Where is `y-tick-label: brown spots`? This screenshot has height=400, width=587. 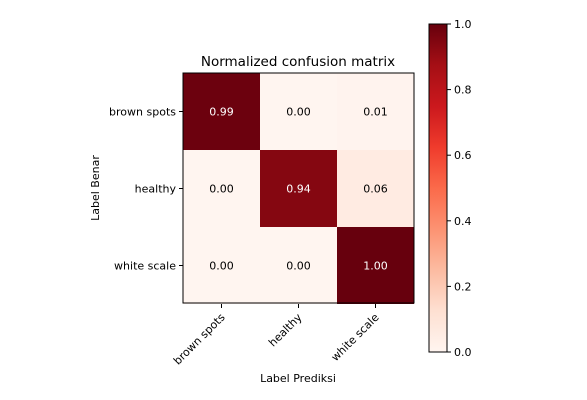 y-tick-label: brown spots is located at coordinates (142, 112).